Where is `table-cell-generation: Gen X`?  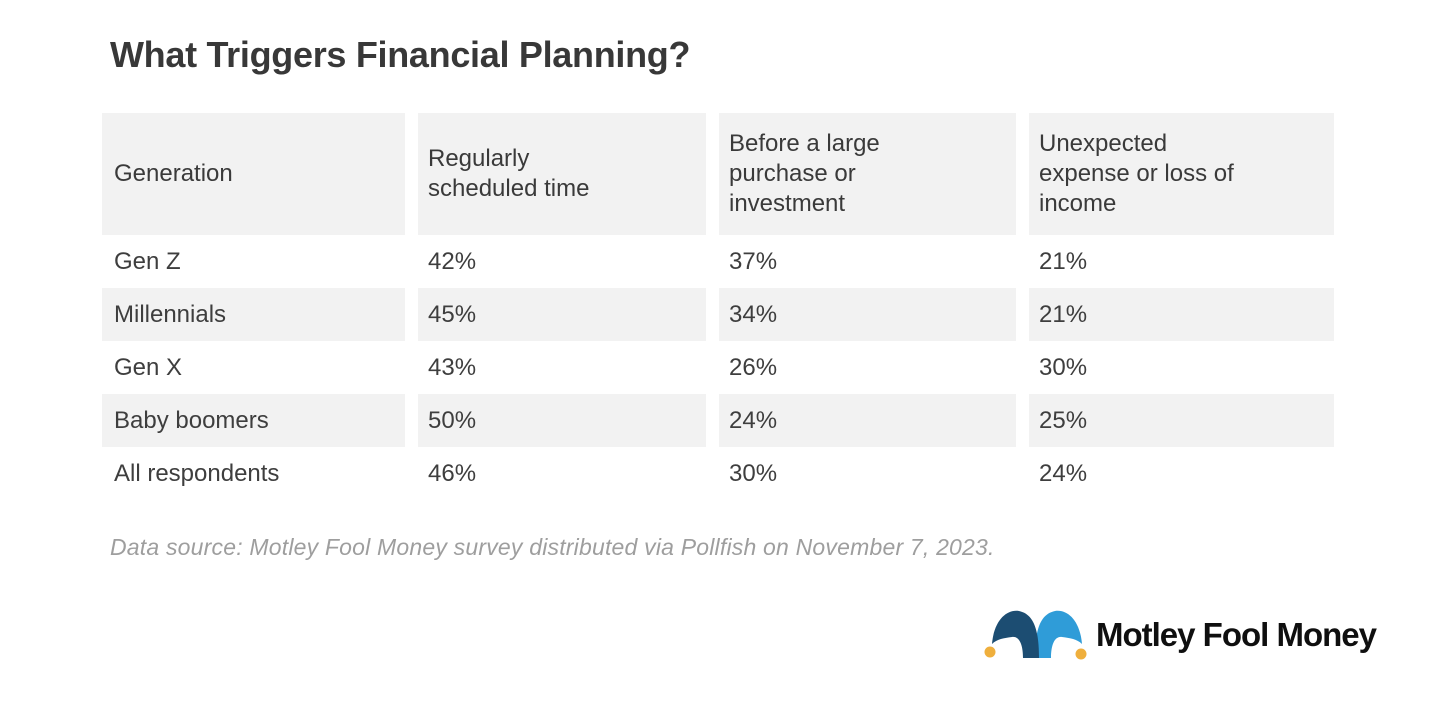 table-cell-generation: Gen X is located at coordinates (148, 367).